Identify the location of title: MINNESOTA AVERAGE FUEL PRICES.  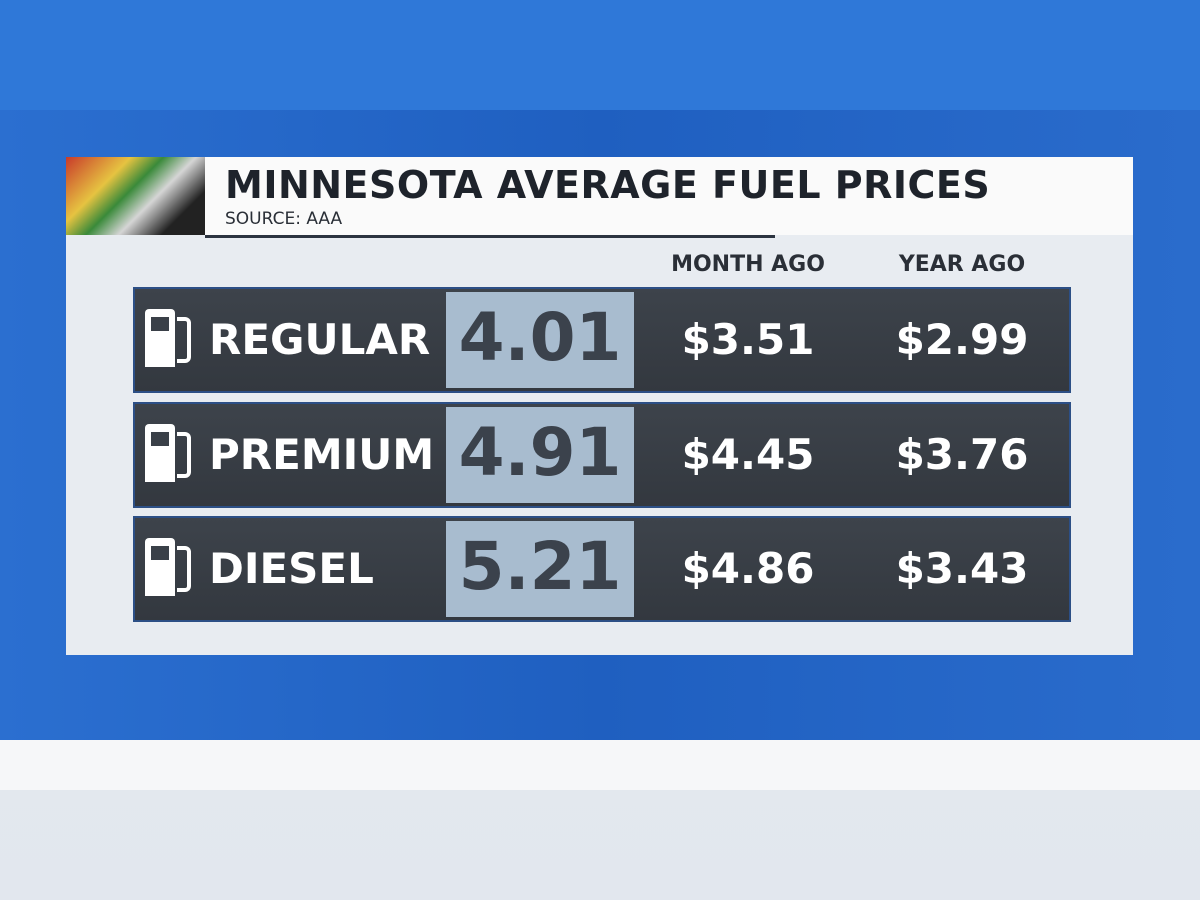
(608, 185).